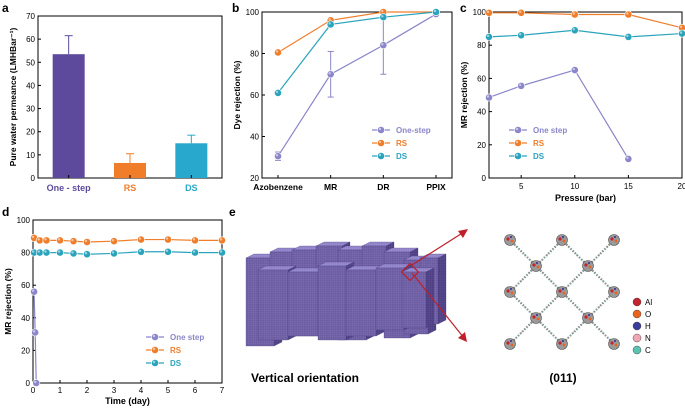 The image size is (685, 409). What do you see at coordinates (30, 62) in the screenshot?
I see `y-tick-label: 50` at bounding box center [30, 62].